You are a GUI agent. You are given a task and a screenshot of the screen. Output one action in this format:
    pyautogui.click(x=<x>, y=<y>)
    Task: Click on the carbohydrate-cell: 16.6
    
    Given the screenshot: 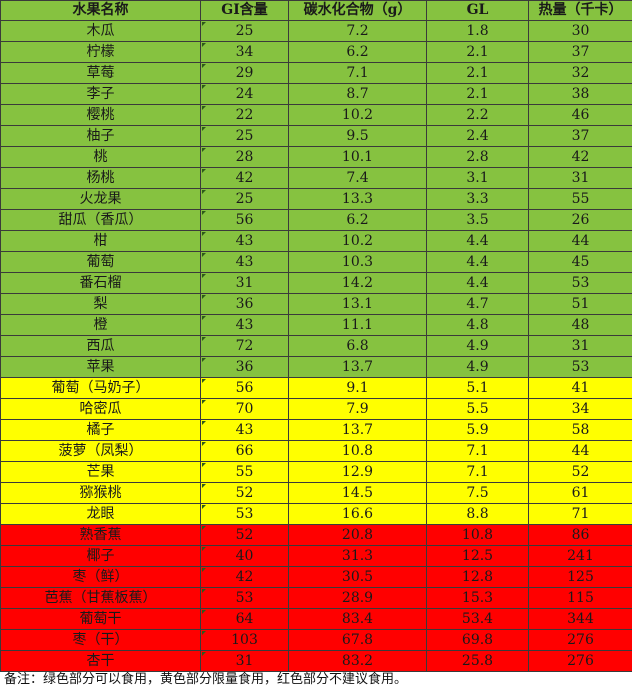 What is the action you would take?
    pyautogui.click(x=357, y=514)
    